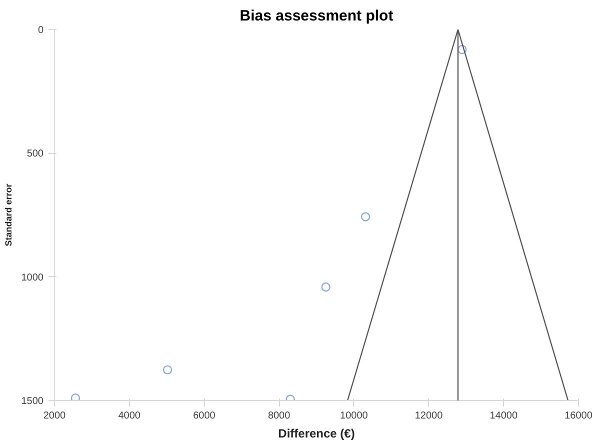 The height and width of the screenshot is (443, 598). I want to click on x-tick-label: 16000, so click(578, 416).